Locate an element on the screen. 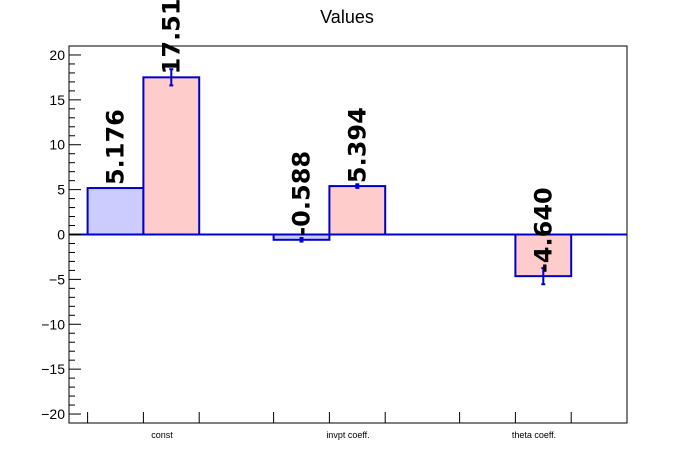  data-label-s0-0: 5.176 is located at coordinates (116, 147).